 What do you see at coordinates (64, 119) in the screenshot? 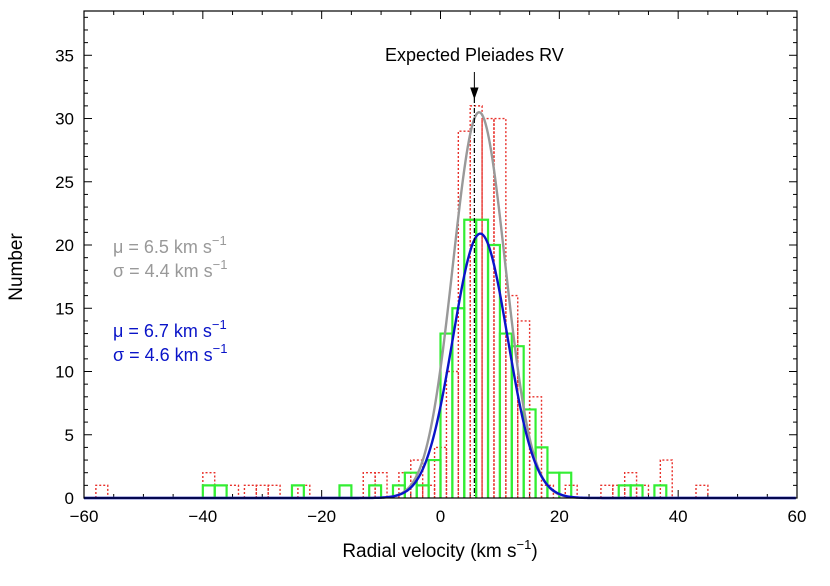
I see `y-tick-label: 30` at bounding box center [64, 119].